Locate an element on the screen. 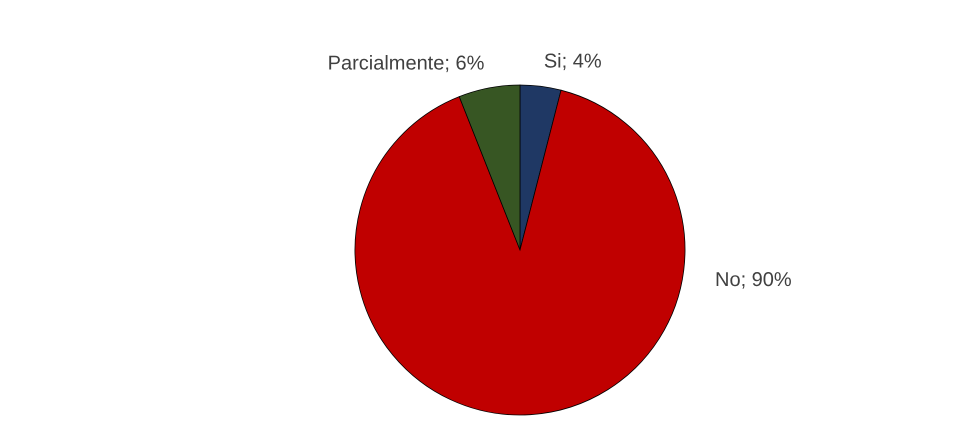 The height and width of the screenshot is (425, 958). slice-label: Parcialmente; 6% is located at coordinates (406, 63).